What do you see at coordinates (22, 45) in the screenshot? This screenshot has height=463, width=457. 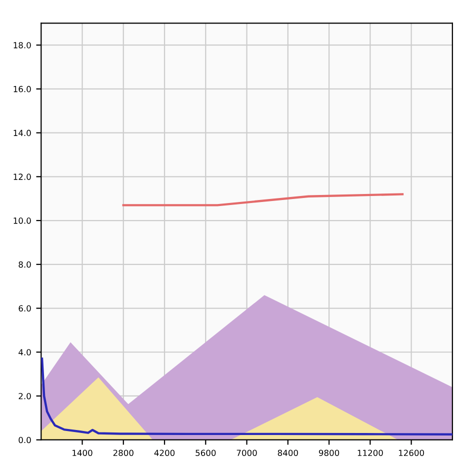 I see `y-tick-label: 18.0` at bounding box center [22, 45].